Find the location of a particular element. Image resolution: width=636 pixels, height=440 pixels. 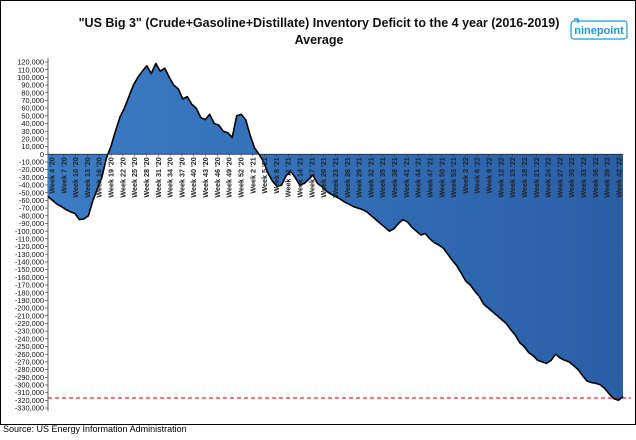

x-tick-label: Week 9 '22 is located at coordinates (489, 175).